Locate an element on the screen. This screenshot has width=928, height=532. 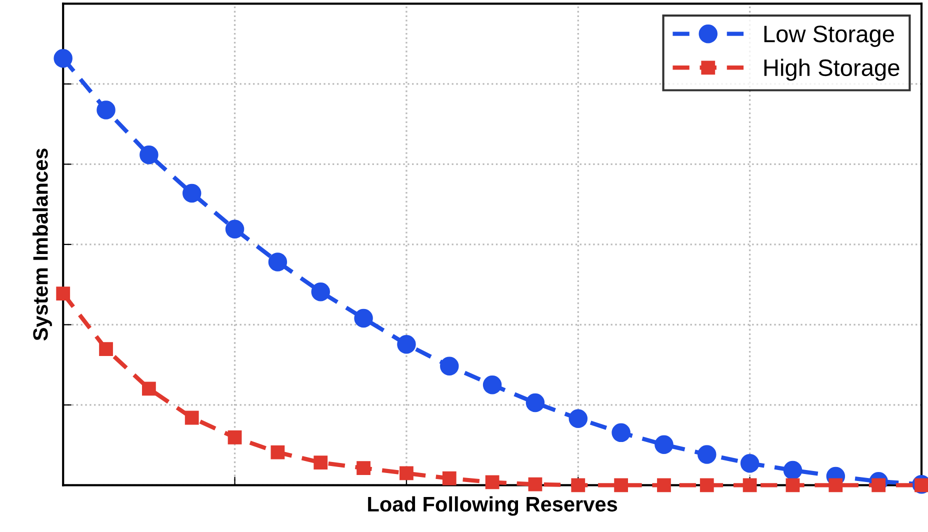
y-axis-title: System Imbalances is located at coordinates (42, 244).